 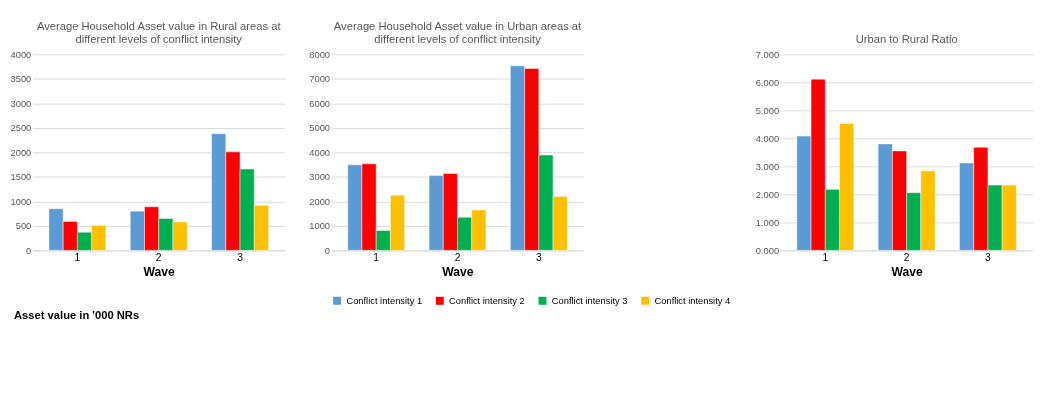 What do you see at coordinates (487, 300) in the screenshot?
I see `legend-label: Conflict intensity 2` at bounding box center [487, 300].